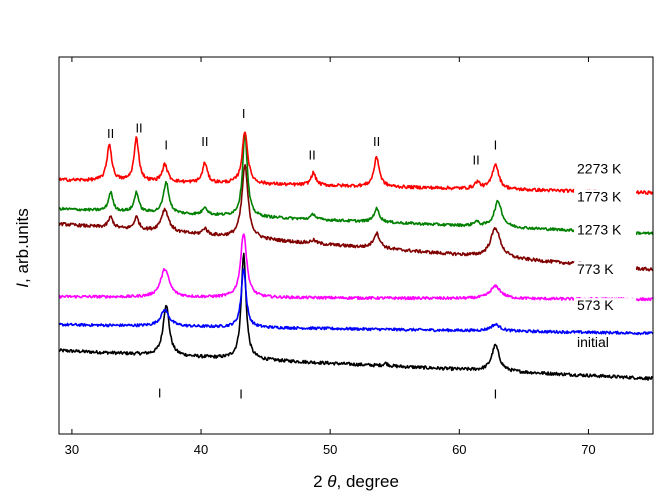  Describe the element at coordinates (593, 342) in the screenshot. I see `series-label: initial` at that location.